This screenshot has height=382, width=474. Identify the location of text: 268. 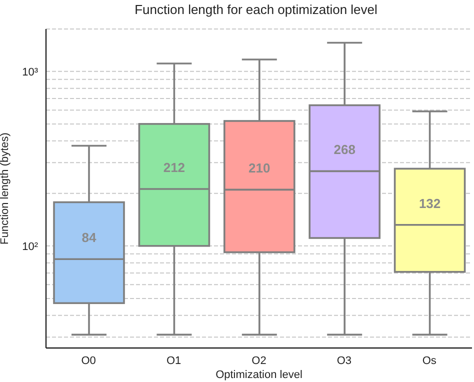
(345, 150).